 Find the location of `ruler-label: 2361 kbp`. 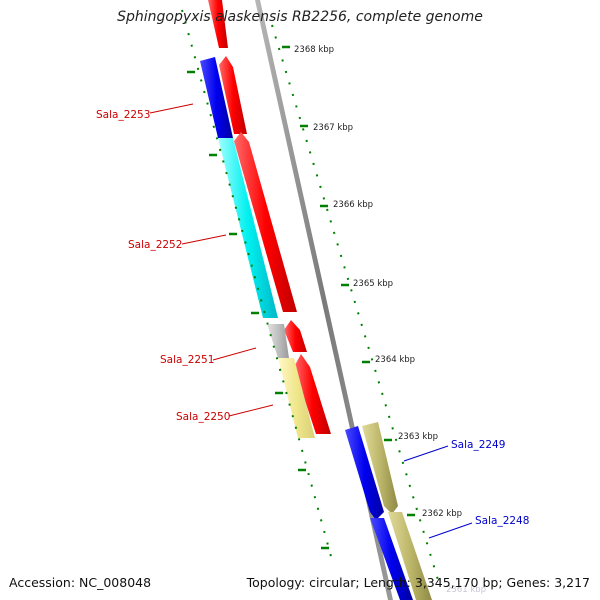

ruler-label: 2361 kbp is located at coordinates (466, 590).